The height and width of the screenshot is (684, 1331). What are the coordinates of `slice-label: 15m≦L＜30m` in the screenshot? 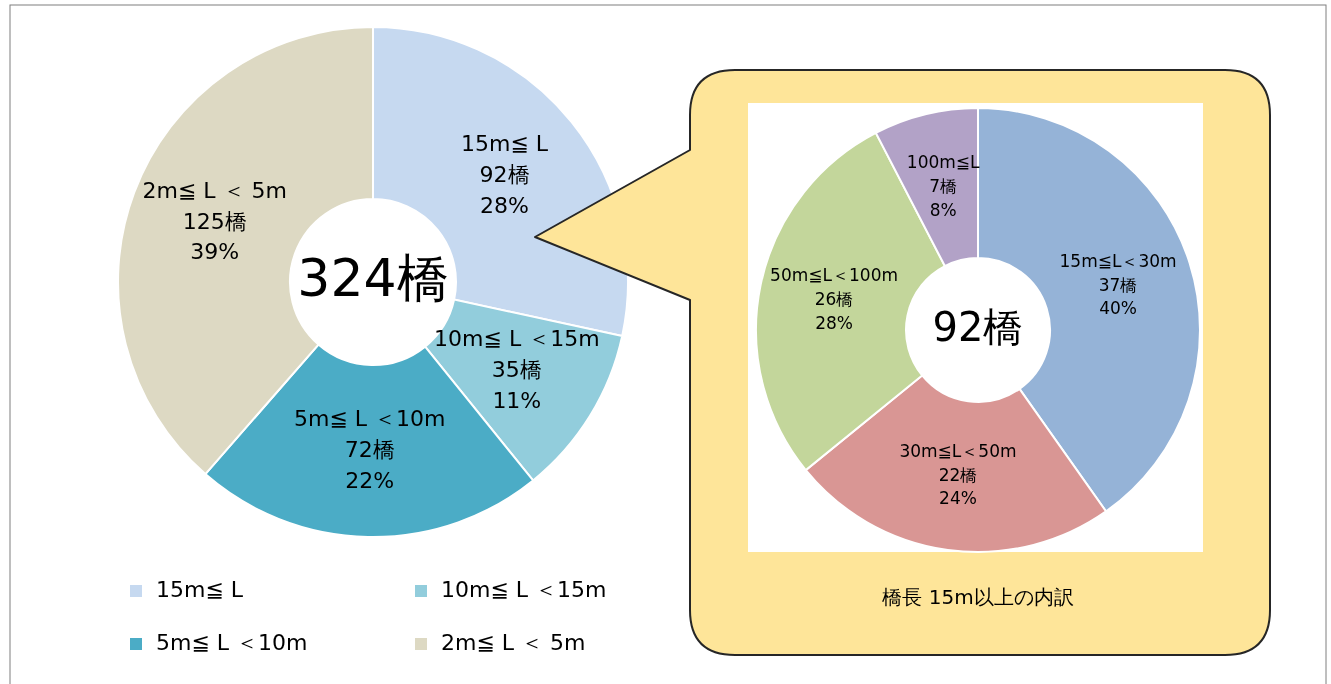 It's located at (1118, 260).